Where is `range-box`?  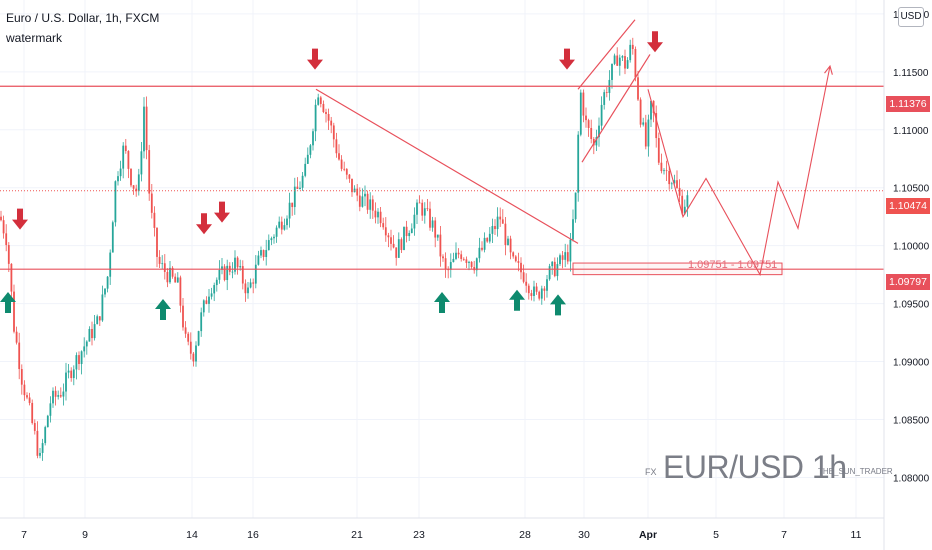 range-box is located at coordinates (677, 269).